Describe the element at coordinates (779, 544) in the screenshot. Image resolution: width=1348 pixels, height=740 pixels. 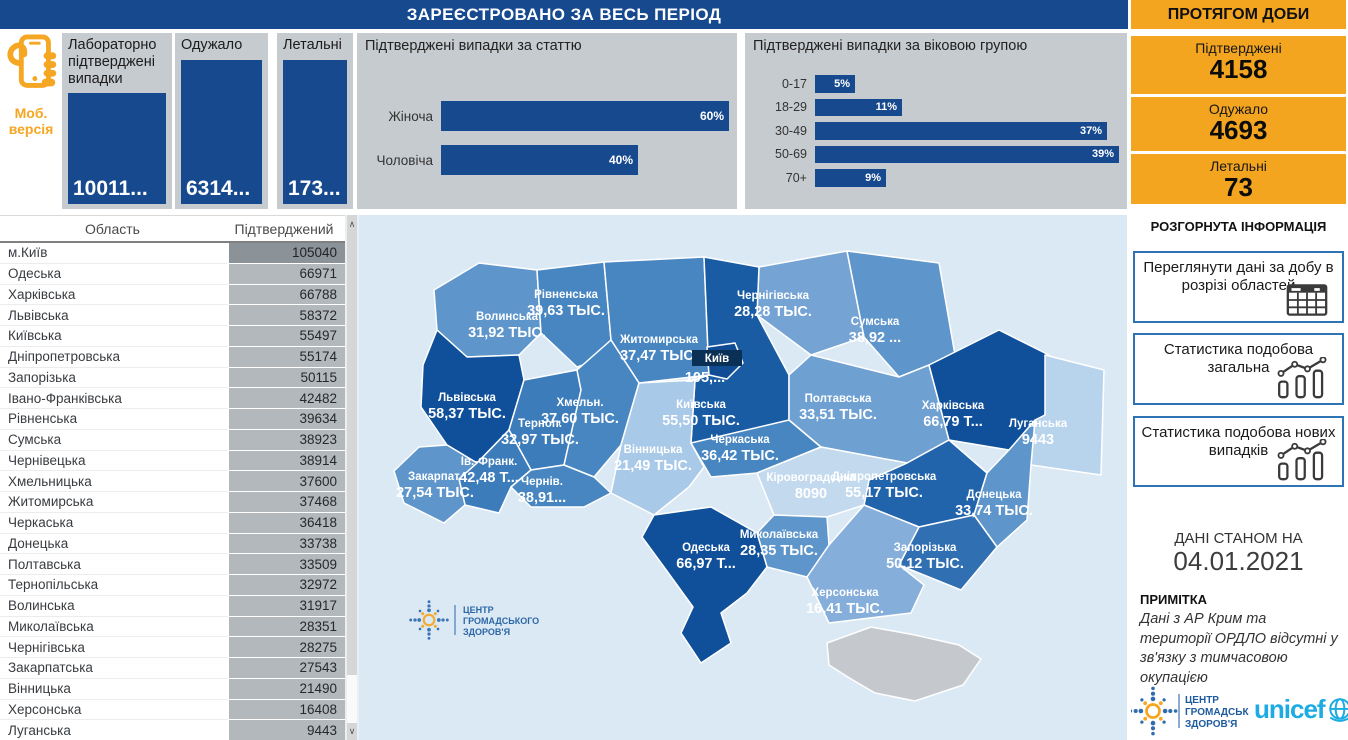
I see `map-label-mykolaiv: Миколаївська 28,35 ТЫС.` at that location.